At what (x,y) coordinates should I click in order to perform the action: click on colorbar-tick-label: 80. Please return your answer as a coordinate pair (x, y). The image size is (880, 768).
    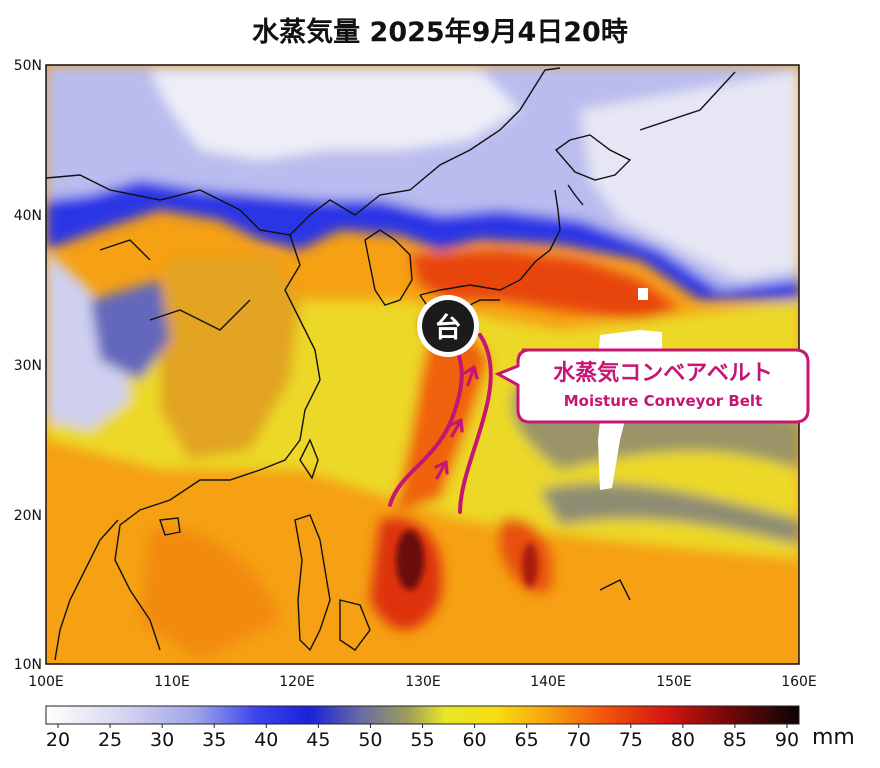
    Looking at the image, I should click on (683, 740).